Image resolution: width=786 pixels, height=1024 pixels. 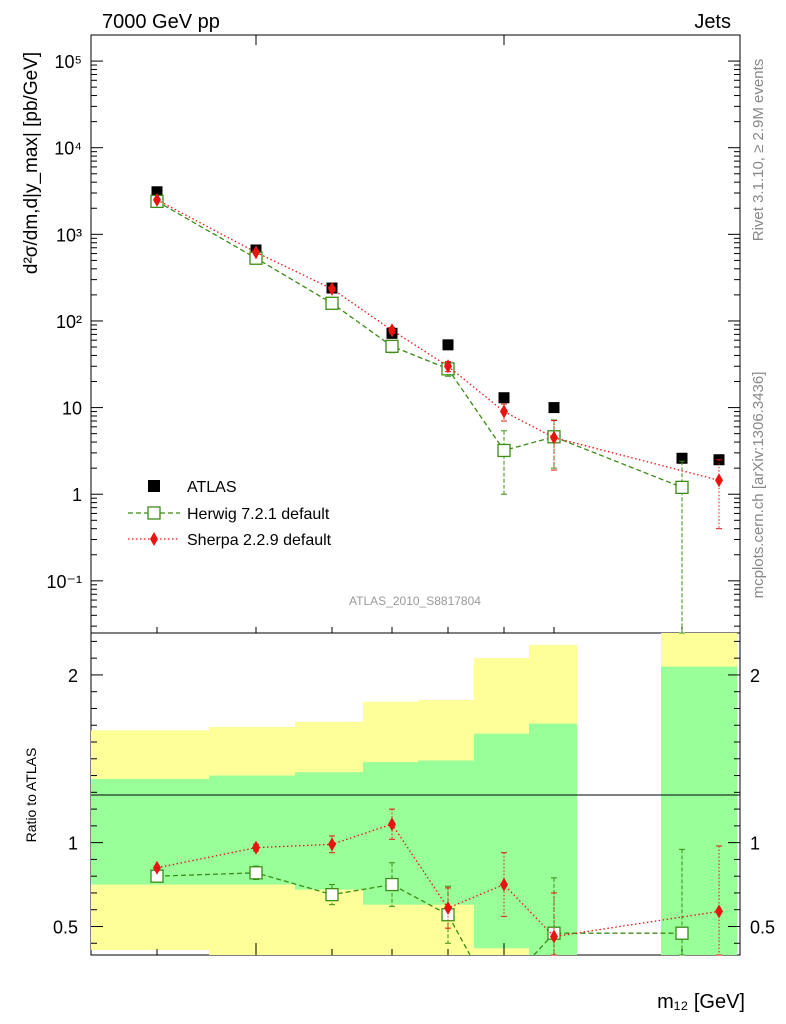 What do you see at coordinates (154, 486) in the screenshot?
I see `legend-atlas-marker` at bounding box center [154, 486].